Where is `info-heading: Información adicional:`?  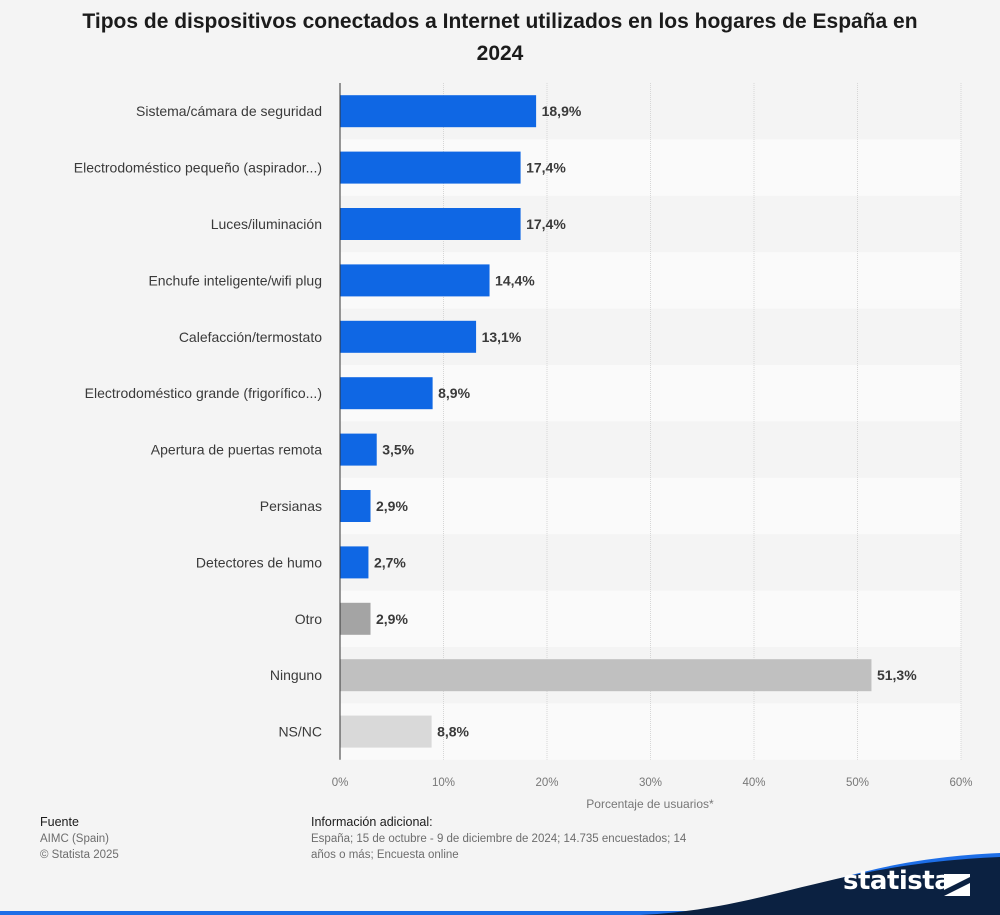 info-heading: Información adicional: is located at coordinates (372, 822).